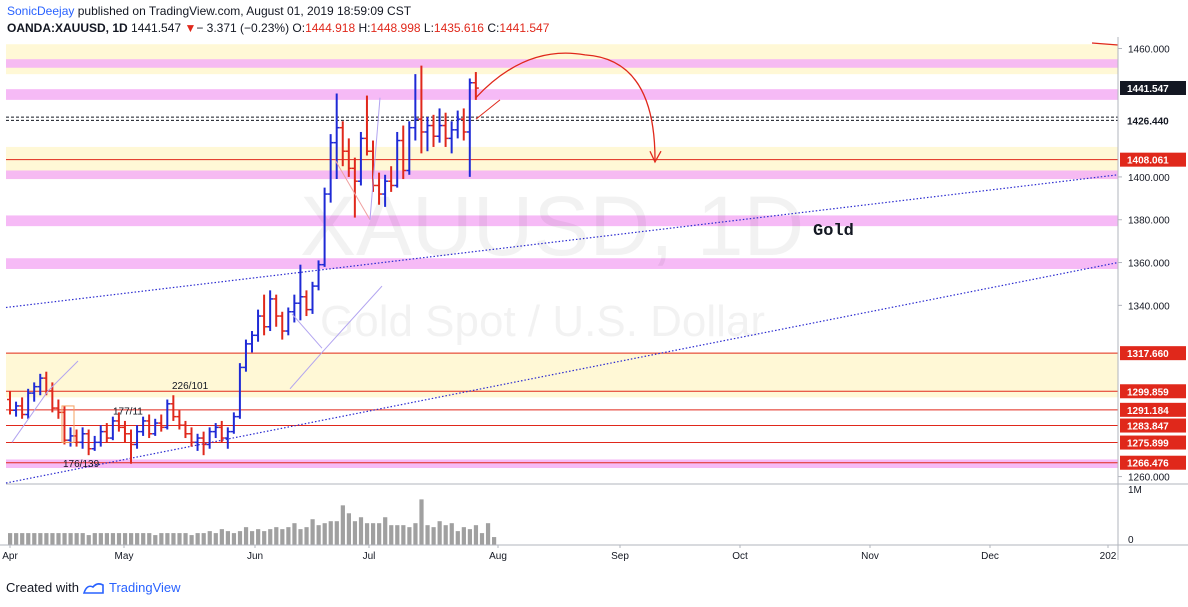 This screenshot has width=1188, height=607. What do you see at coordinates (1153, 462) in the screenshot?
I see `price-tag: 1266.476` at bounding box center [1153, 462].